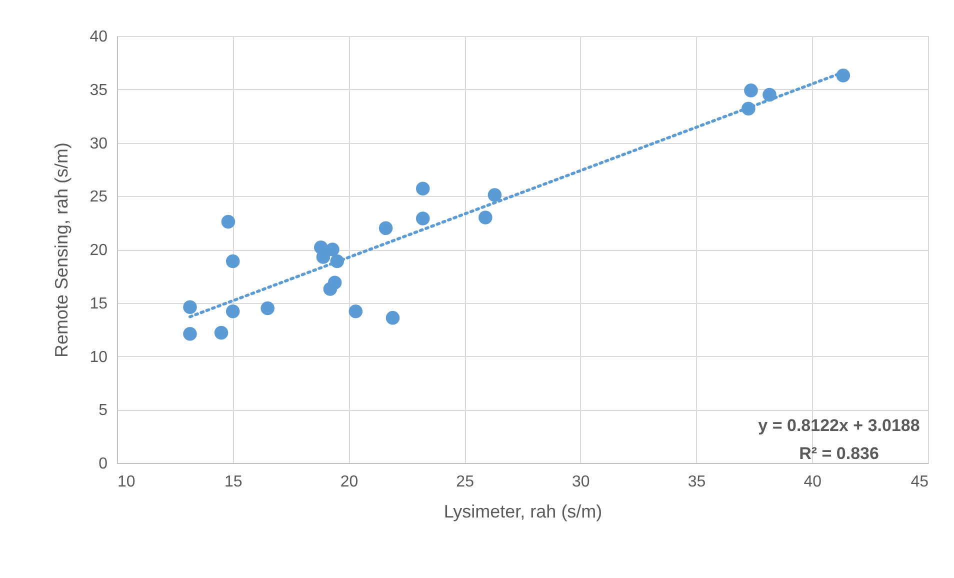 Image resolution: width=954 pixels, height=578 pixels. I want to click on y-tick-label: 0, so click(103, 464).